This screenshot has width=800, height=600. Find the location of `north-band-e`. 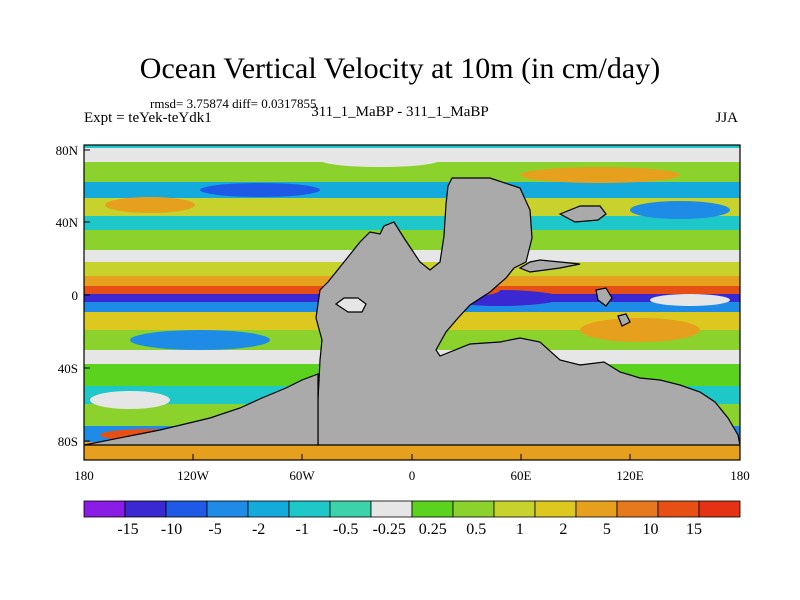

north-band-e is located at coordinates (412, 240).